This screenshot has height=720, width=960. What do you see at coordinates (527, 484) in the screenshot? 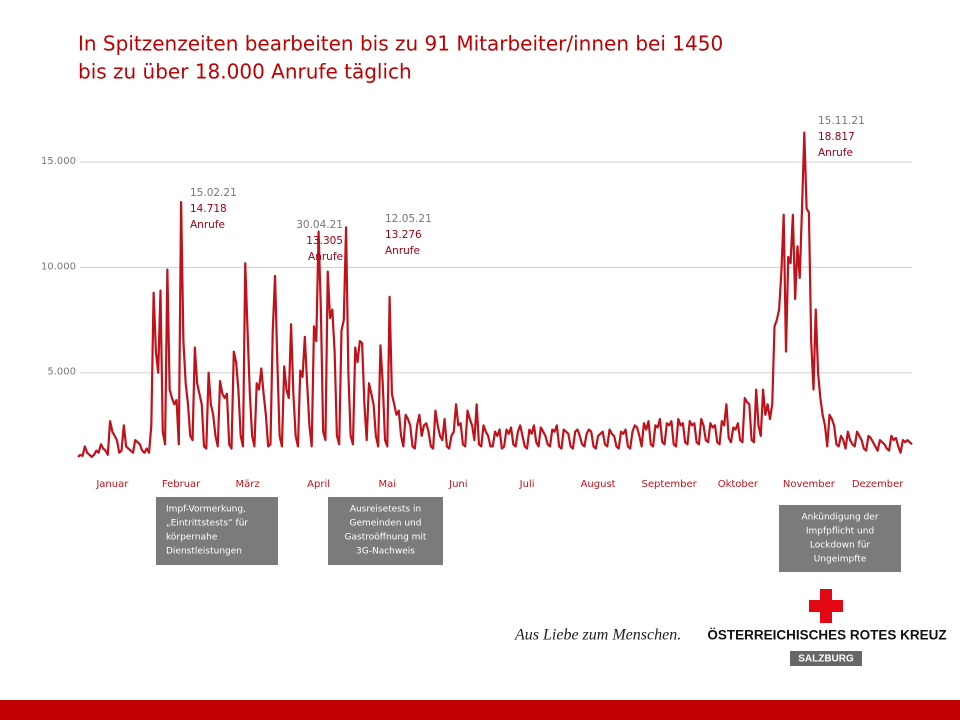
I see `x-tick-label: Juli` at bounding box center [527, 484].